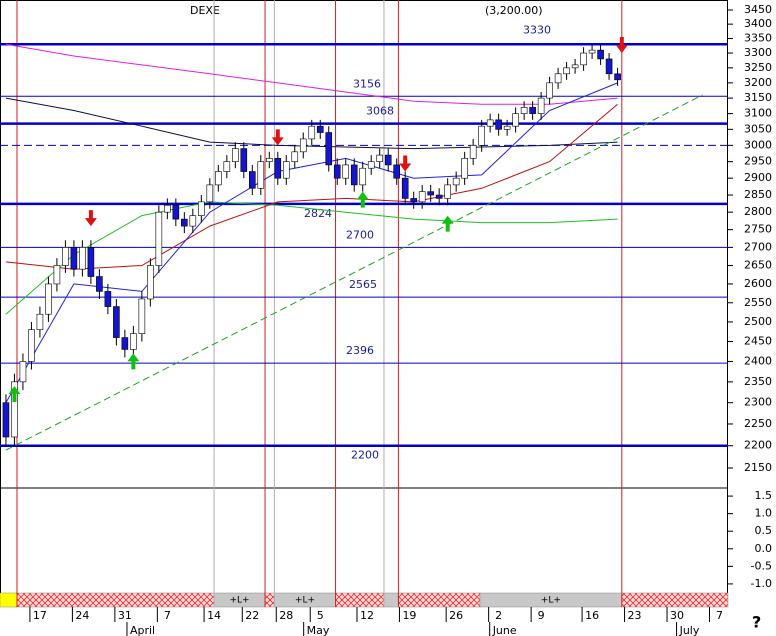 Image resolution: width=776 pixels, height=636 pixels. I want to click on month-label: April, so click(142, 630).